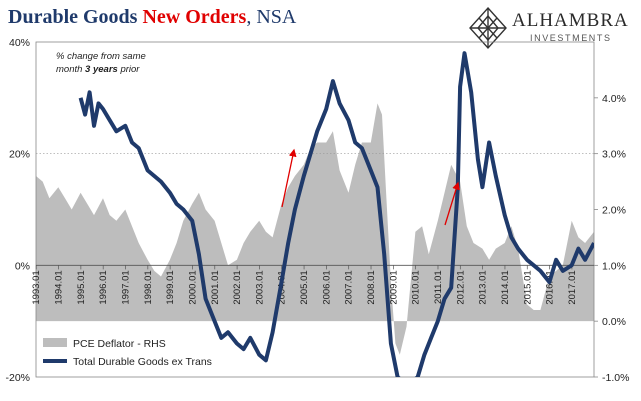 The image size is (641, 401). Describe the element at coordinates (55, 342) in the screenshot. I see `legend-swatch-pce` at that location.